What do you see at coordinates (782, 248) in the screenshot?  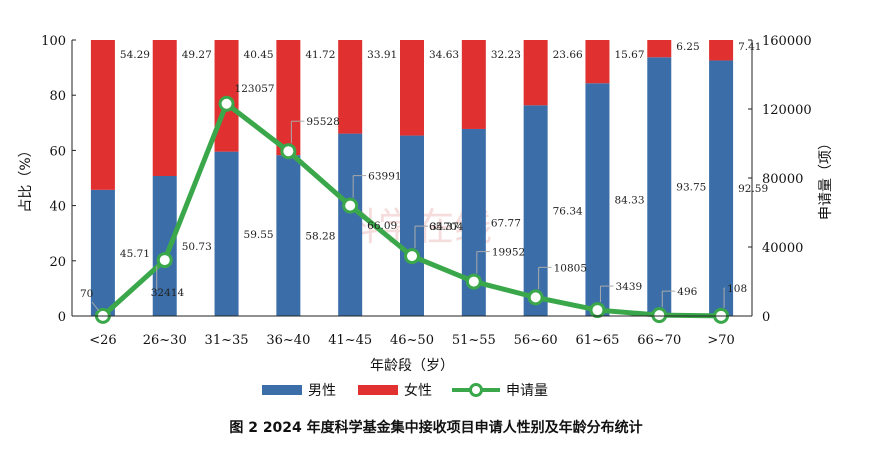 I see `y-tick-label-right-1: 40000` at bounding box center [782, 248].